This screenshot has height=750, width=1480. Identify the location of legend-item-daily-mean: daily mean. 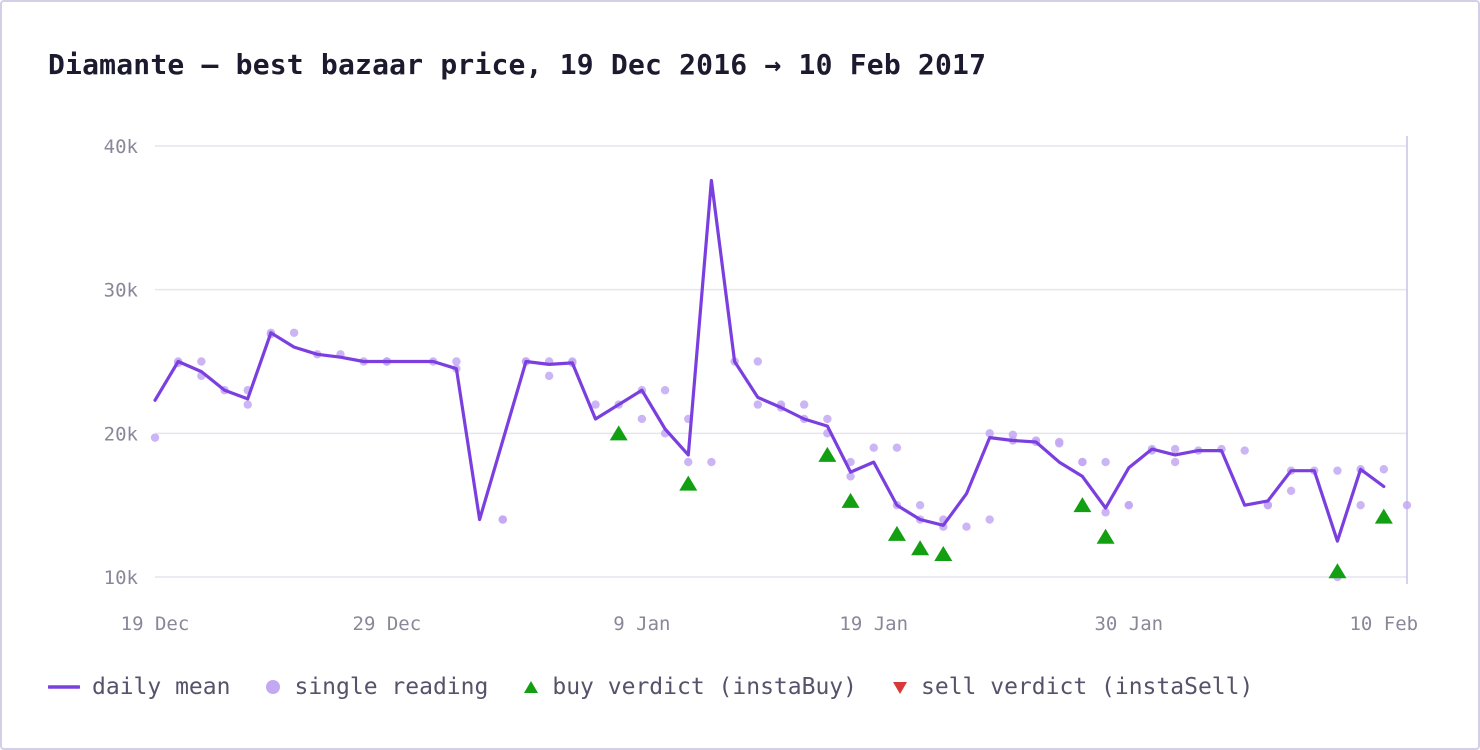
(139, 687).